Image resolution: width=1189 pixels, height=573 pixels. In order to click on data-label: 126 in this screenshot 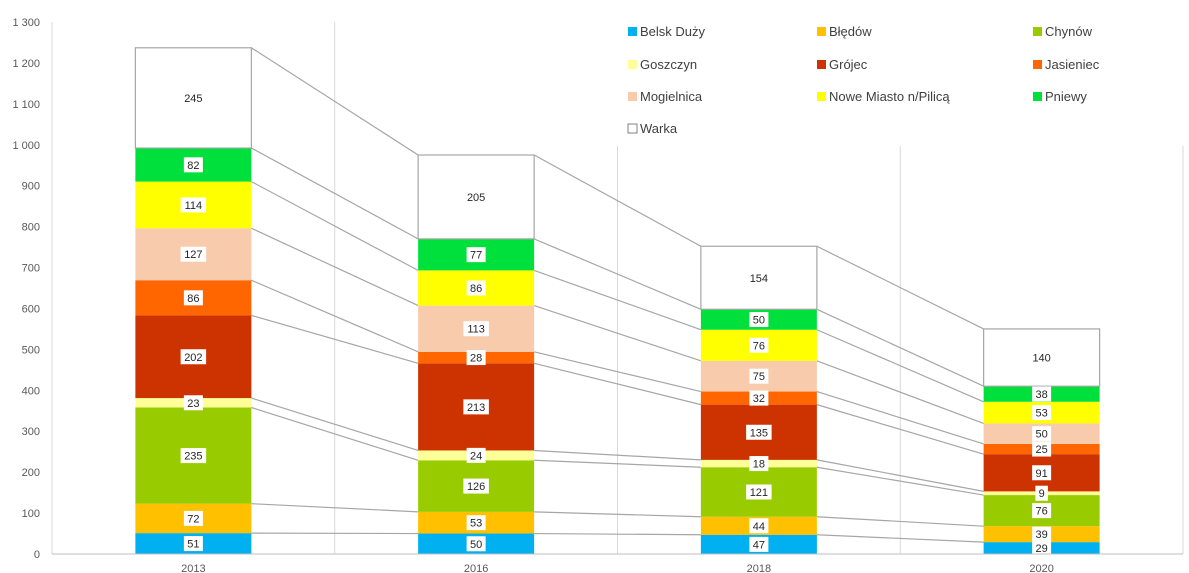, I will do `click(476, 487)`.